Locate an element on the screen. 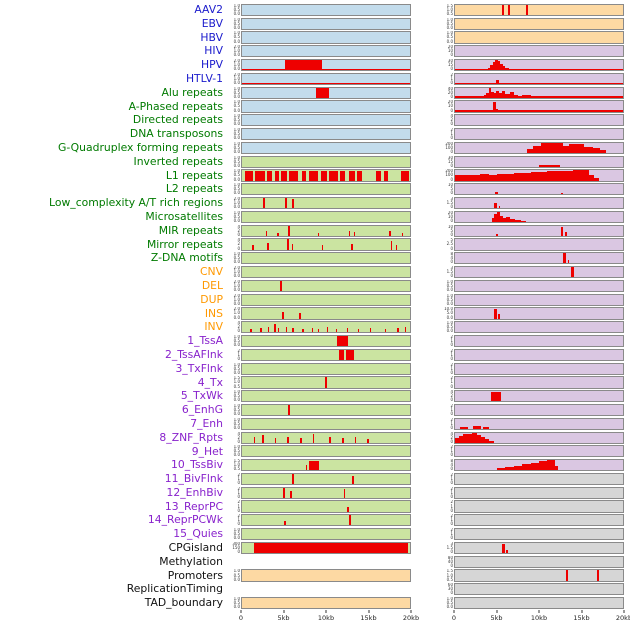  track-row: 14_ReprPCWk 2 1 0 2 1 0 is located at coordinates (315, 520).